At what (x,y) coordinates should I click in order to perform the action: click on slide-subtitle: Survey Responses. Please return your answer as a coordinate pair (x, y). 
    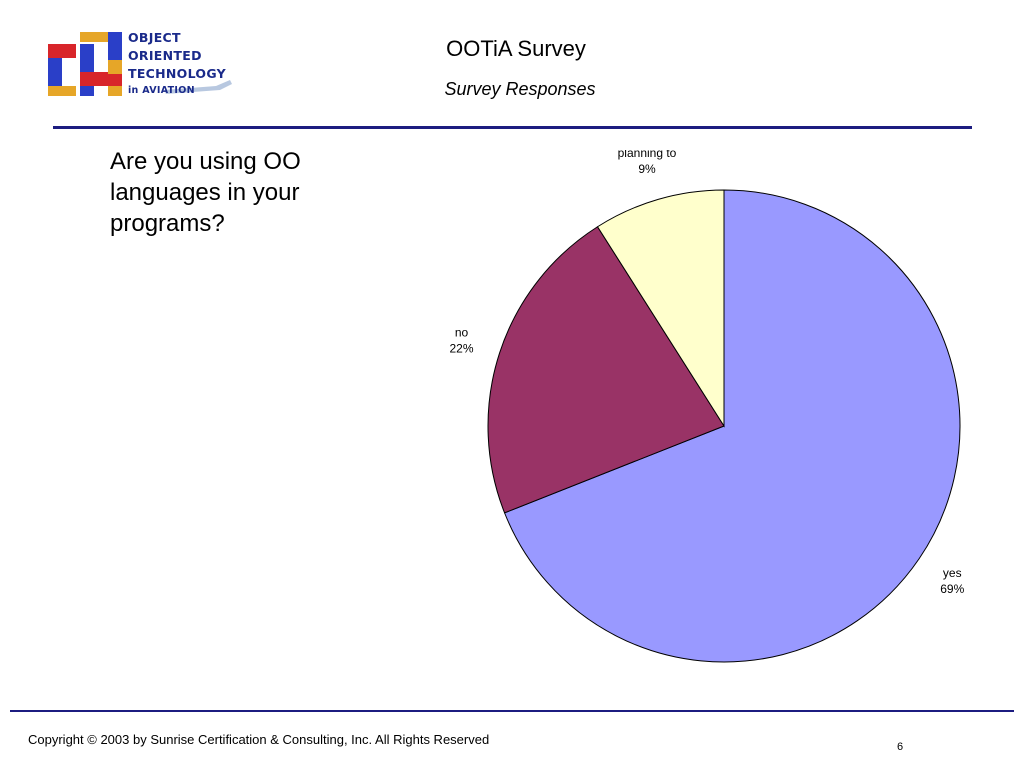
    Looking at the image, I should click on (512, 89).